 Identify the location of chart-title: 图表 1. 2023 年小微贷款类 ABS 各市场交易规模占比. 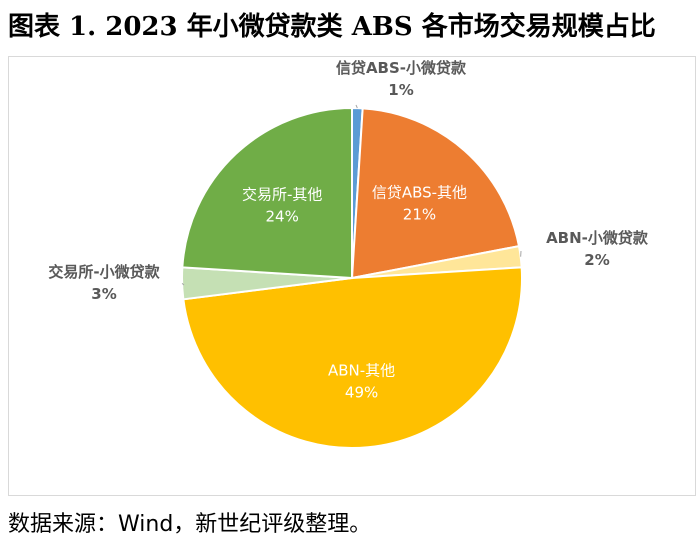
(332, 27).